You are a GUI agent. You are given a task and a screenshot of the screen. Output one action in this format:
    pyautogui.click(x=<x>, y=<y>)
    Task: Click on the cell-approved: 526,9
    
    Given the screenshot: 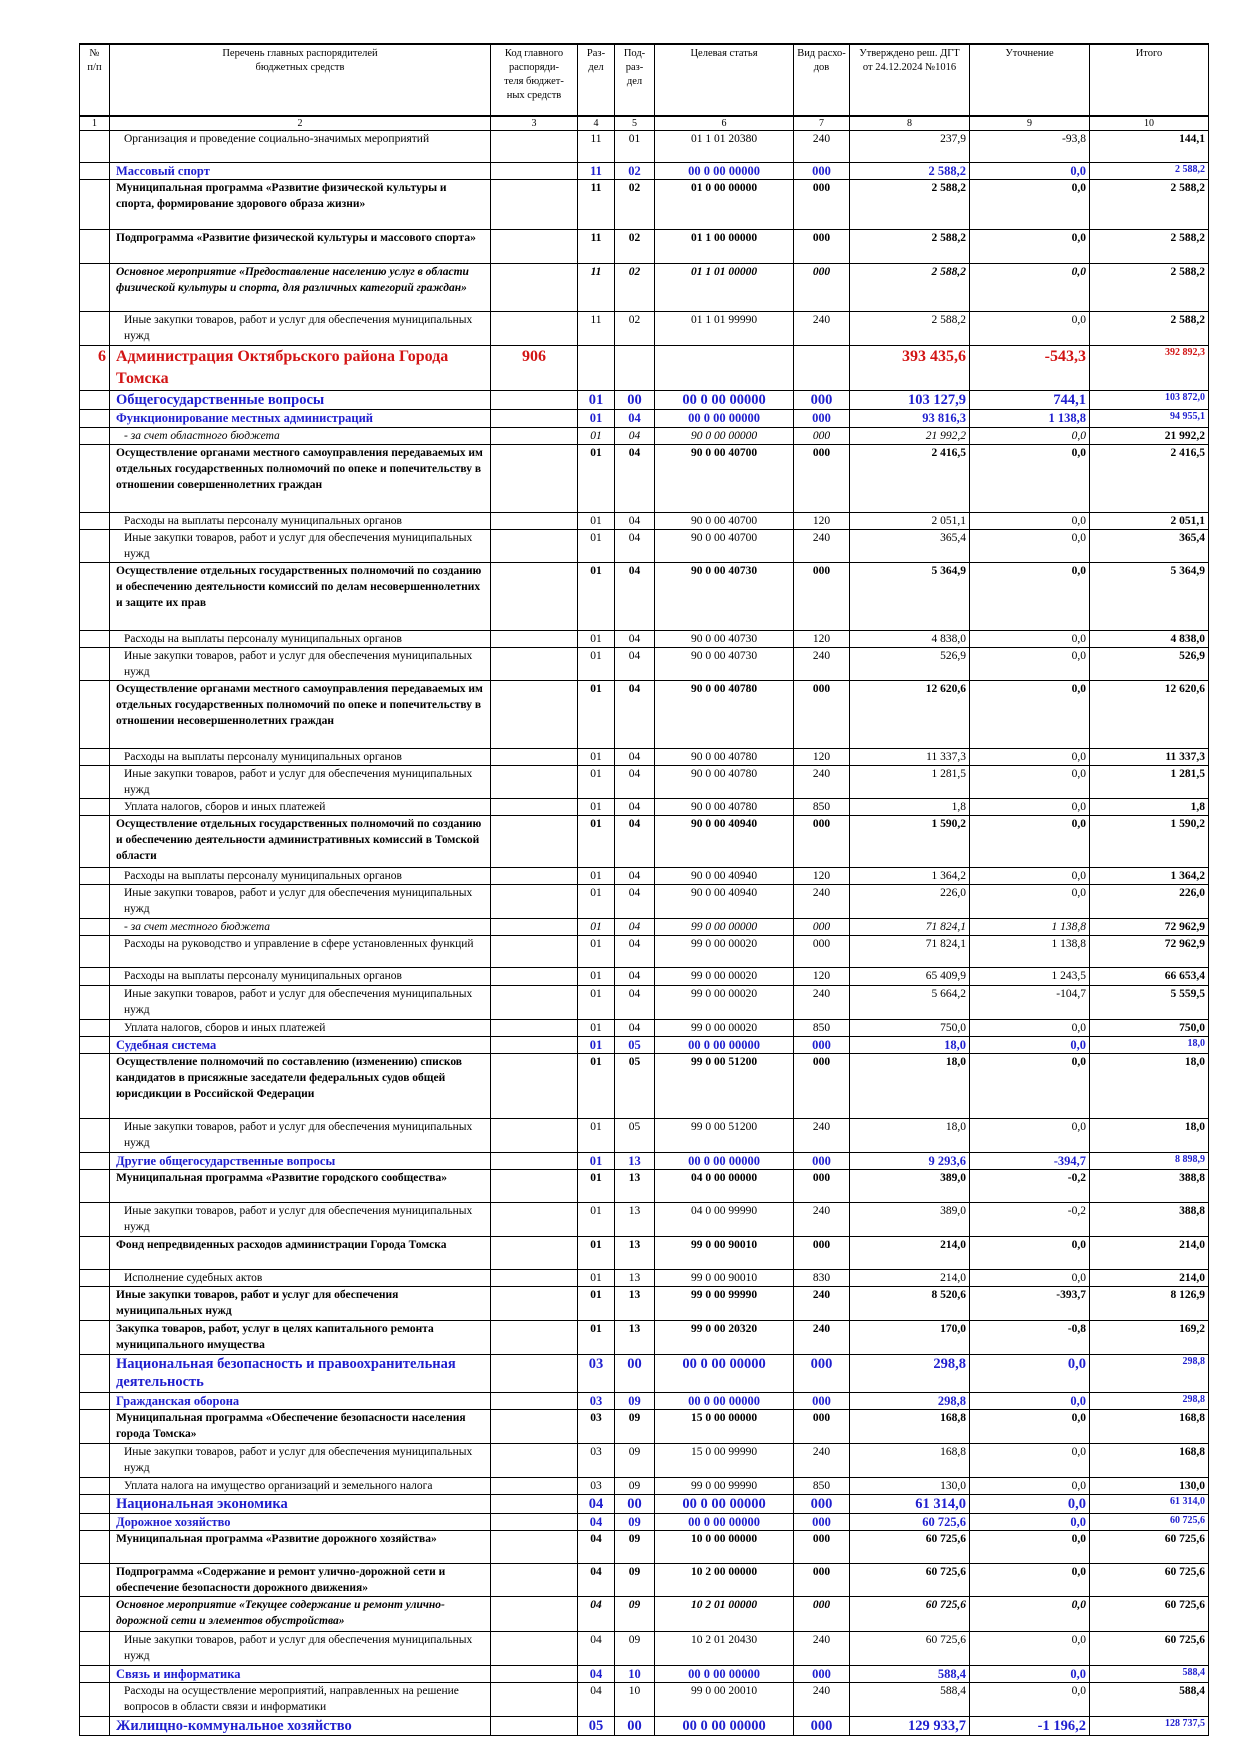 What is the action you would take?
    pyautogui.click(x=909, y=664)
    